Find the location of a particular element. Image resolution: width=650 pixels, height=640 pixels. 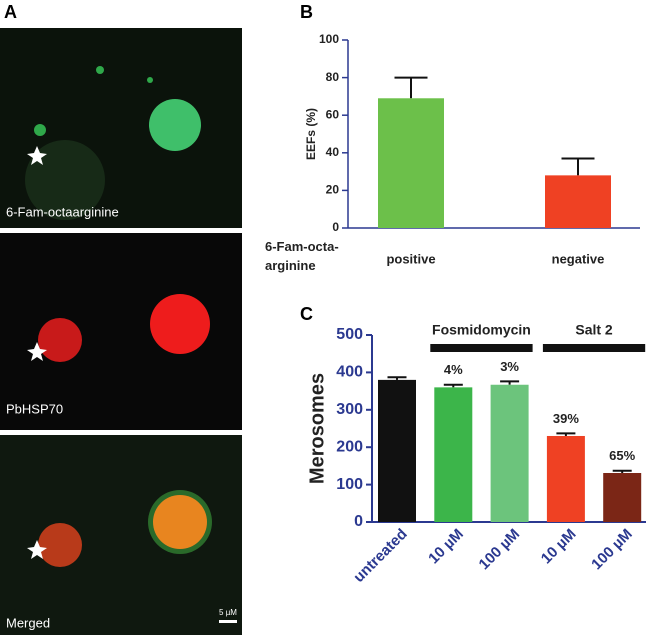

bar-label: 39% is located at coordinates (566, 418).